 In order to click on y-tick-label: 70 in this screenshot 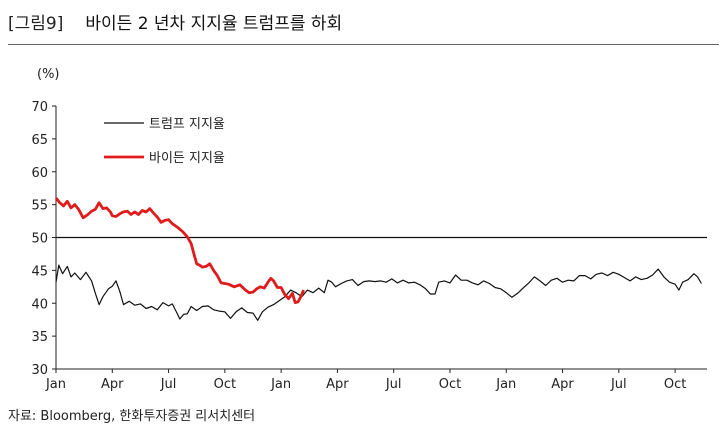, I will do `click(39, 107)`.